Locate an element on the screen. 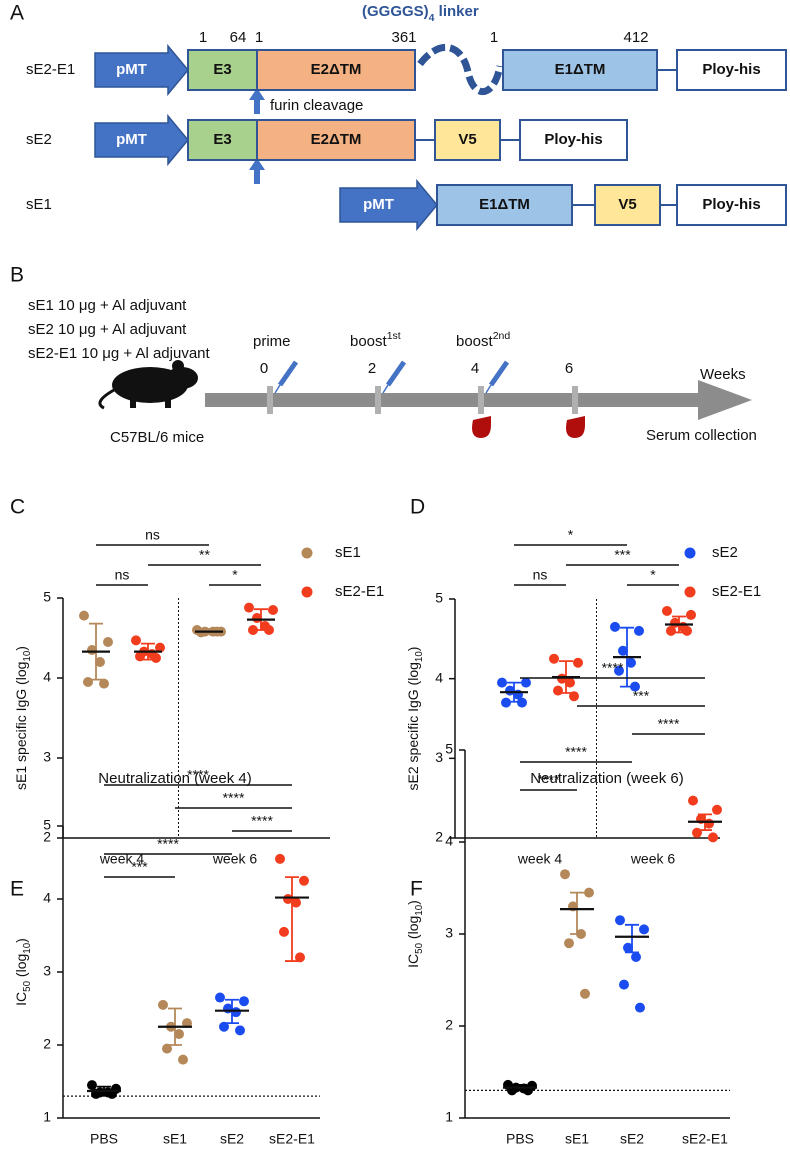 The image size is (790, 1153). residue-number: 361 is located at coordinates (403, 37).